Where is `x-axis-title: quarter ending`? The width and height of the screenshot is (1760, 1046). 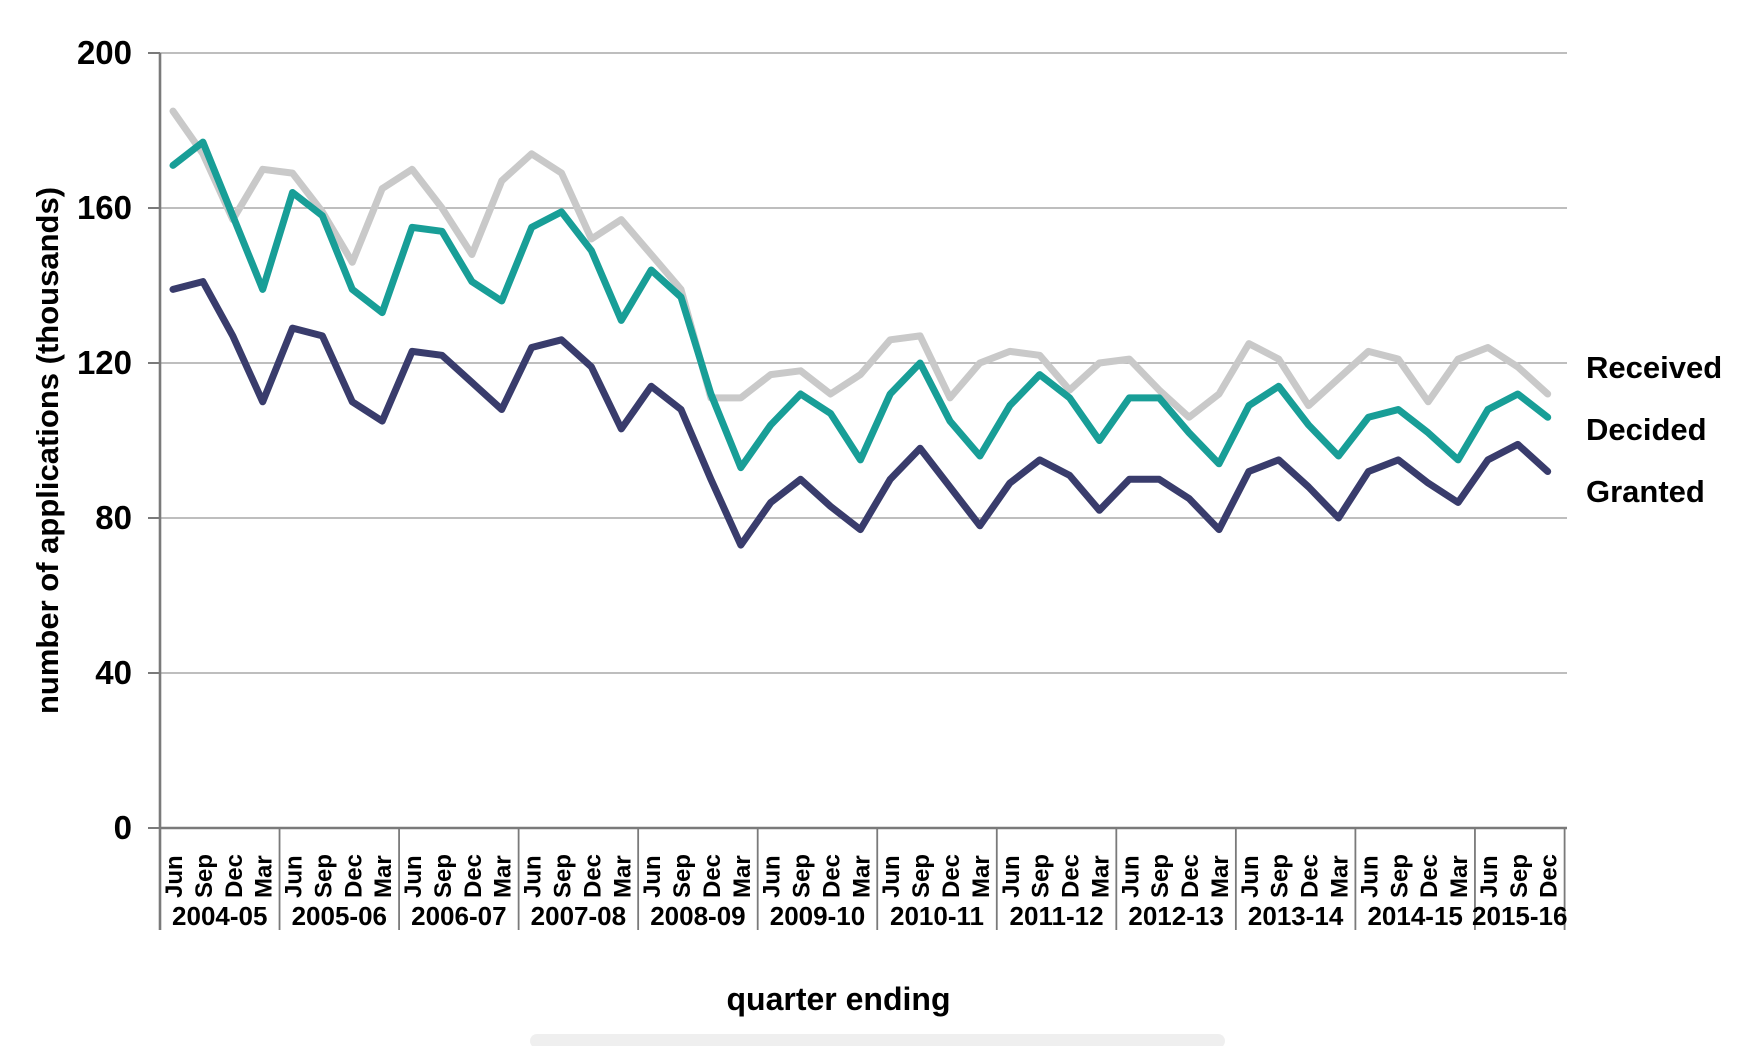 x-axis-title: quarter ending is located at coordinates (838, 999).